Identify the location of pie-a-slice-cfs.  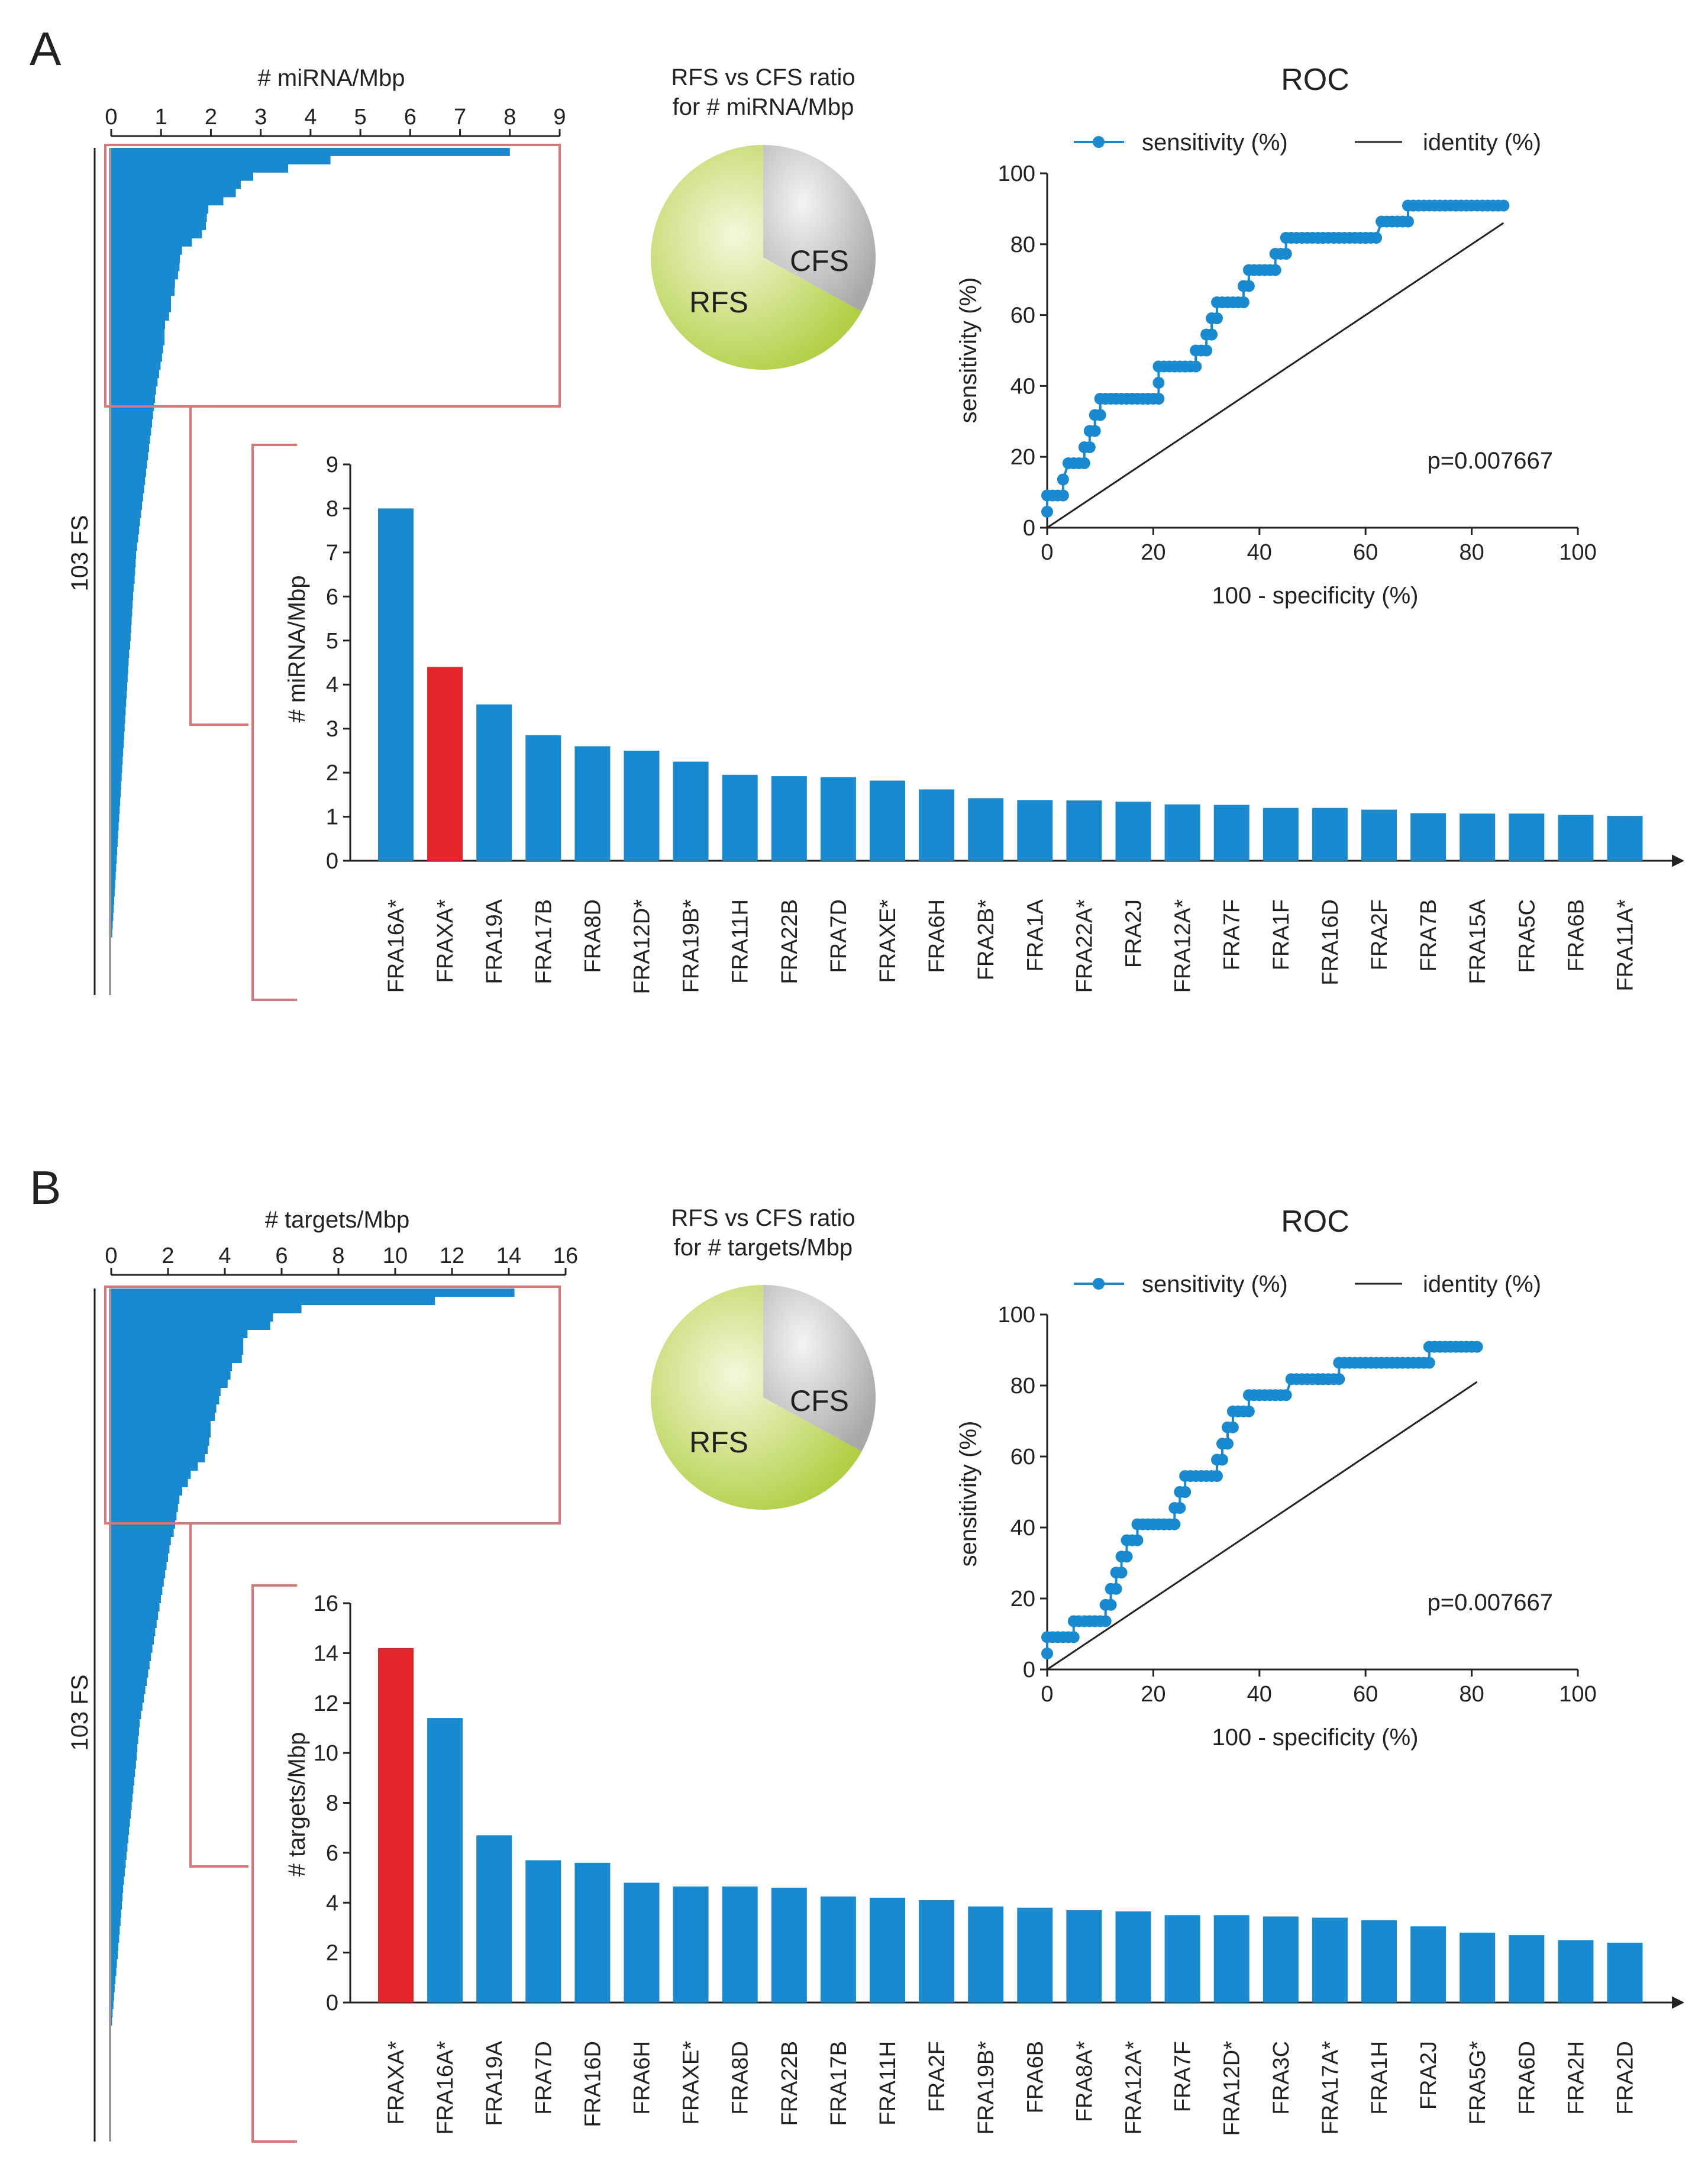
(819, 228).